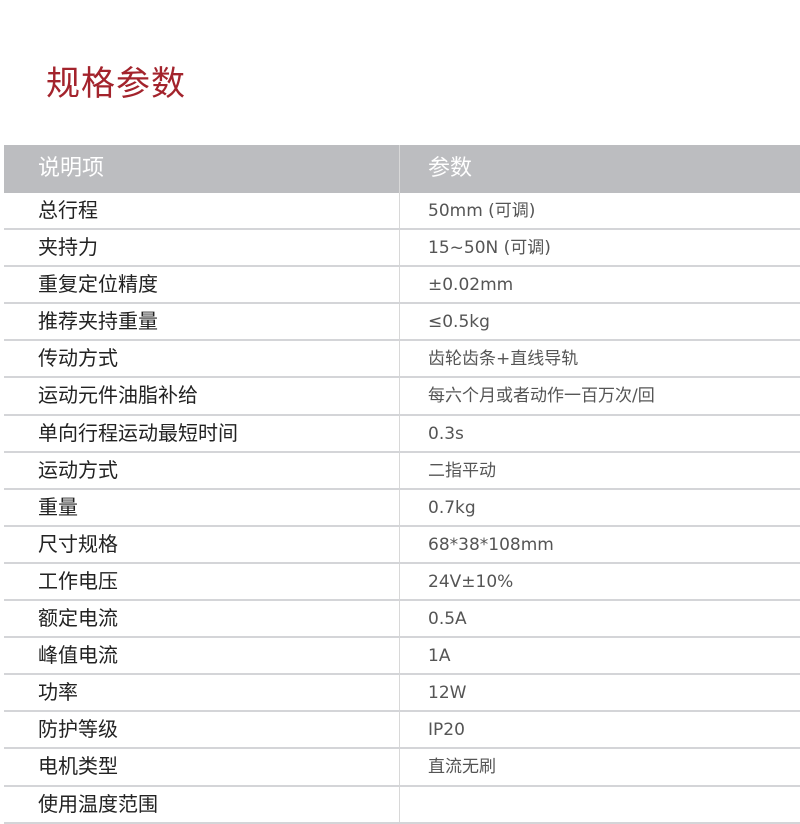 This screenshot has width=800, height=824. I want to click on spec-name: 重量, so click(202, 507).